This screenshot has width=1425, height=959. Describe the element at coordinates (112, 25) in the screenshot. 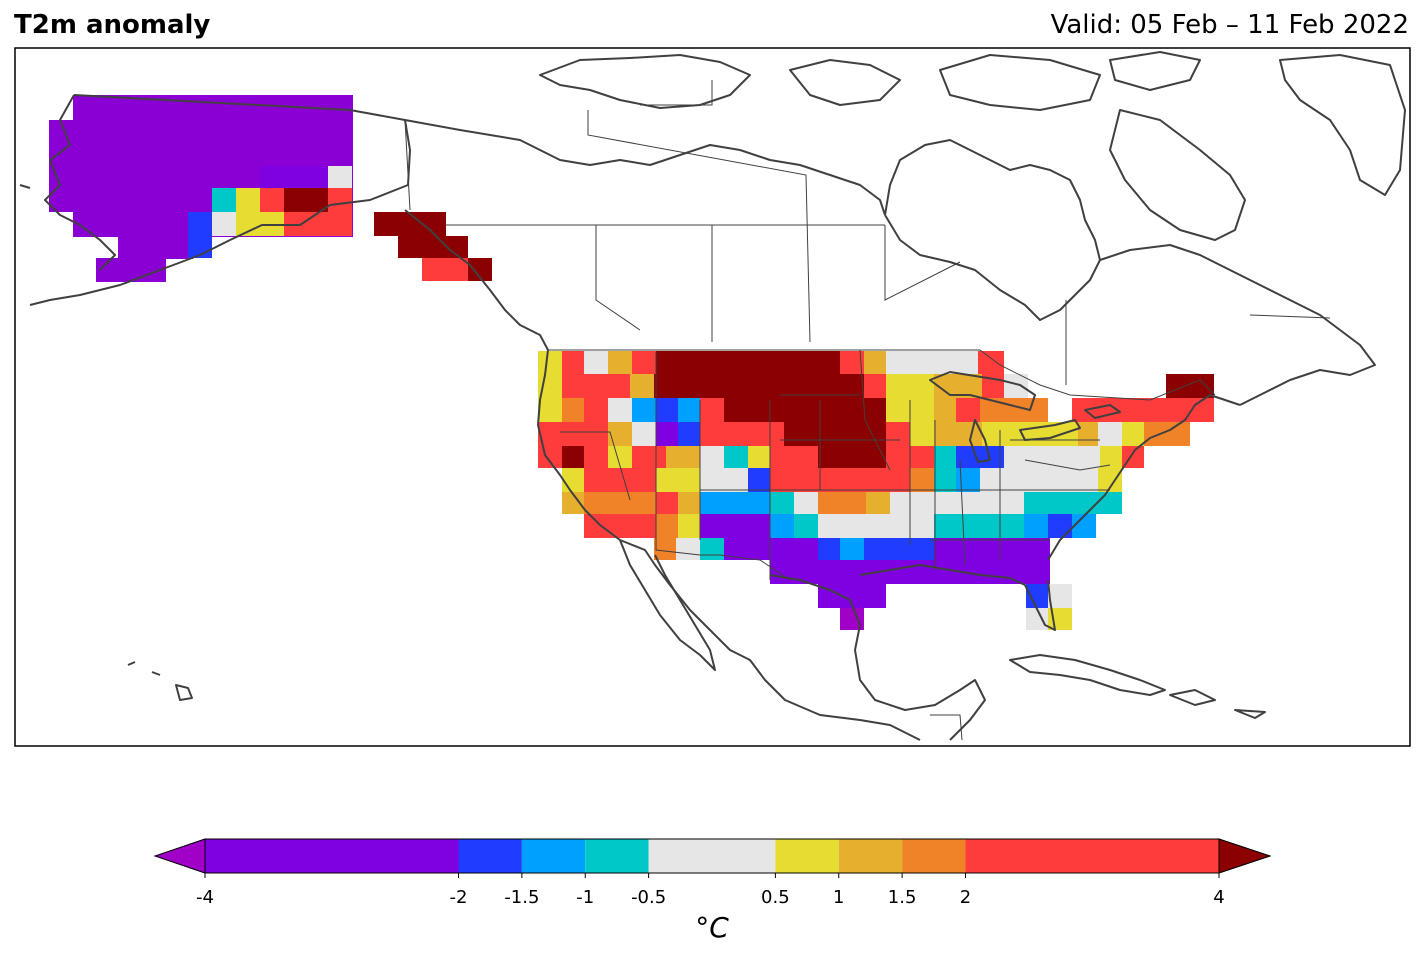

I see `map-title: T2m anomaly` at that location.